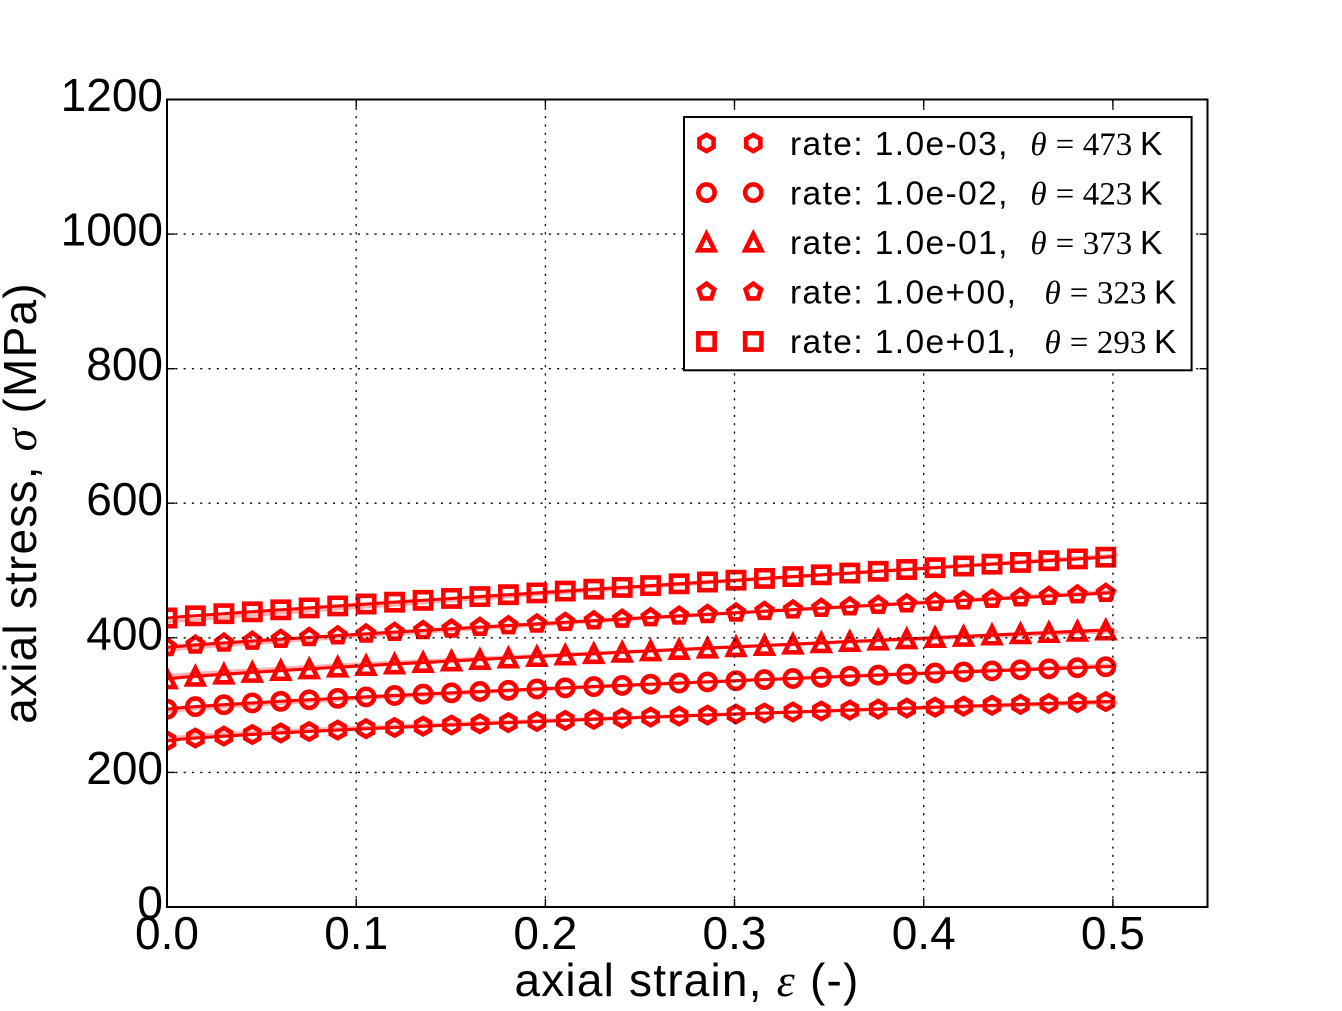  I want to click on svg-text:θ=323: θ = 323, so click(1096, 294).